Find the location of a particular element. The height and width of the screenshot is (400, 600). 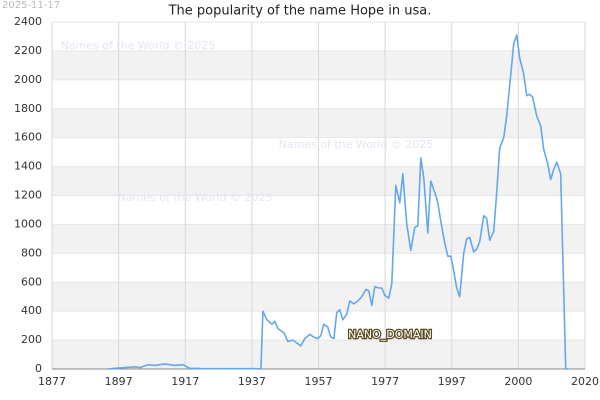

x-tick-label: 1897 is located at coordinates (119, 381).